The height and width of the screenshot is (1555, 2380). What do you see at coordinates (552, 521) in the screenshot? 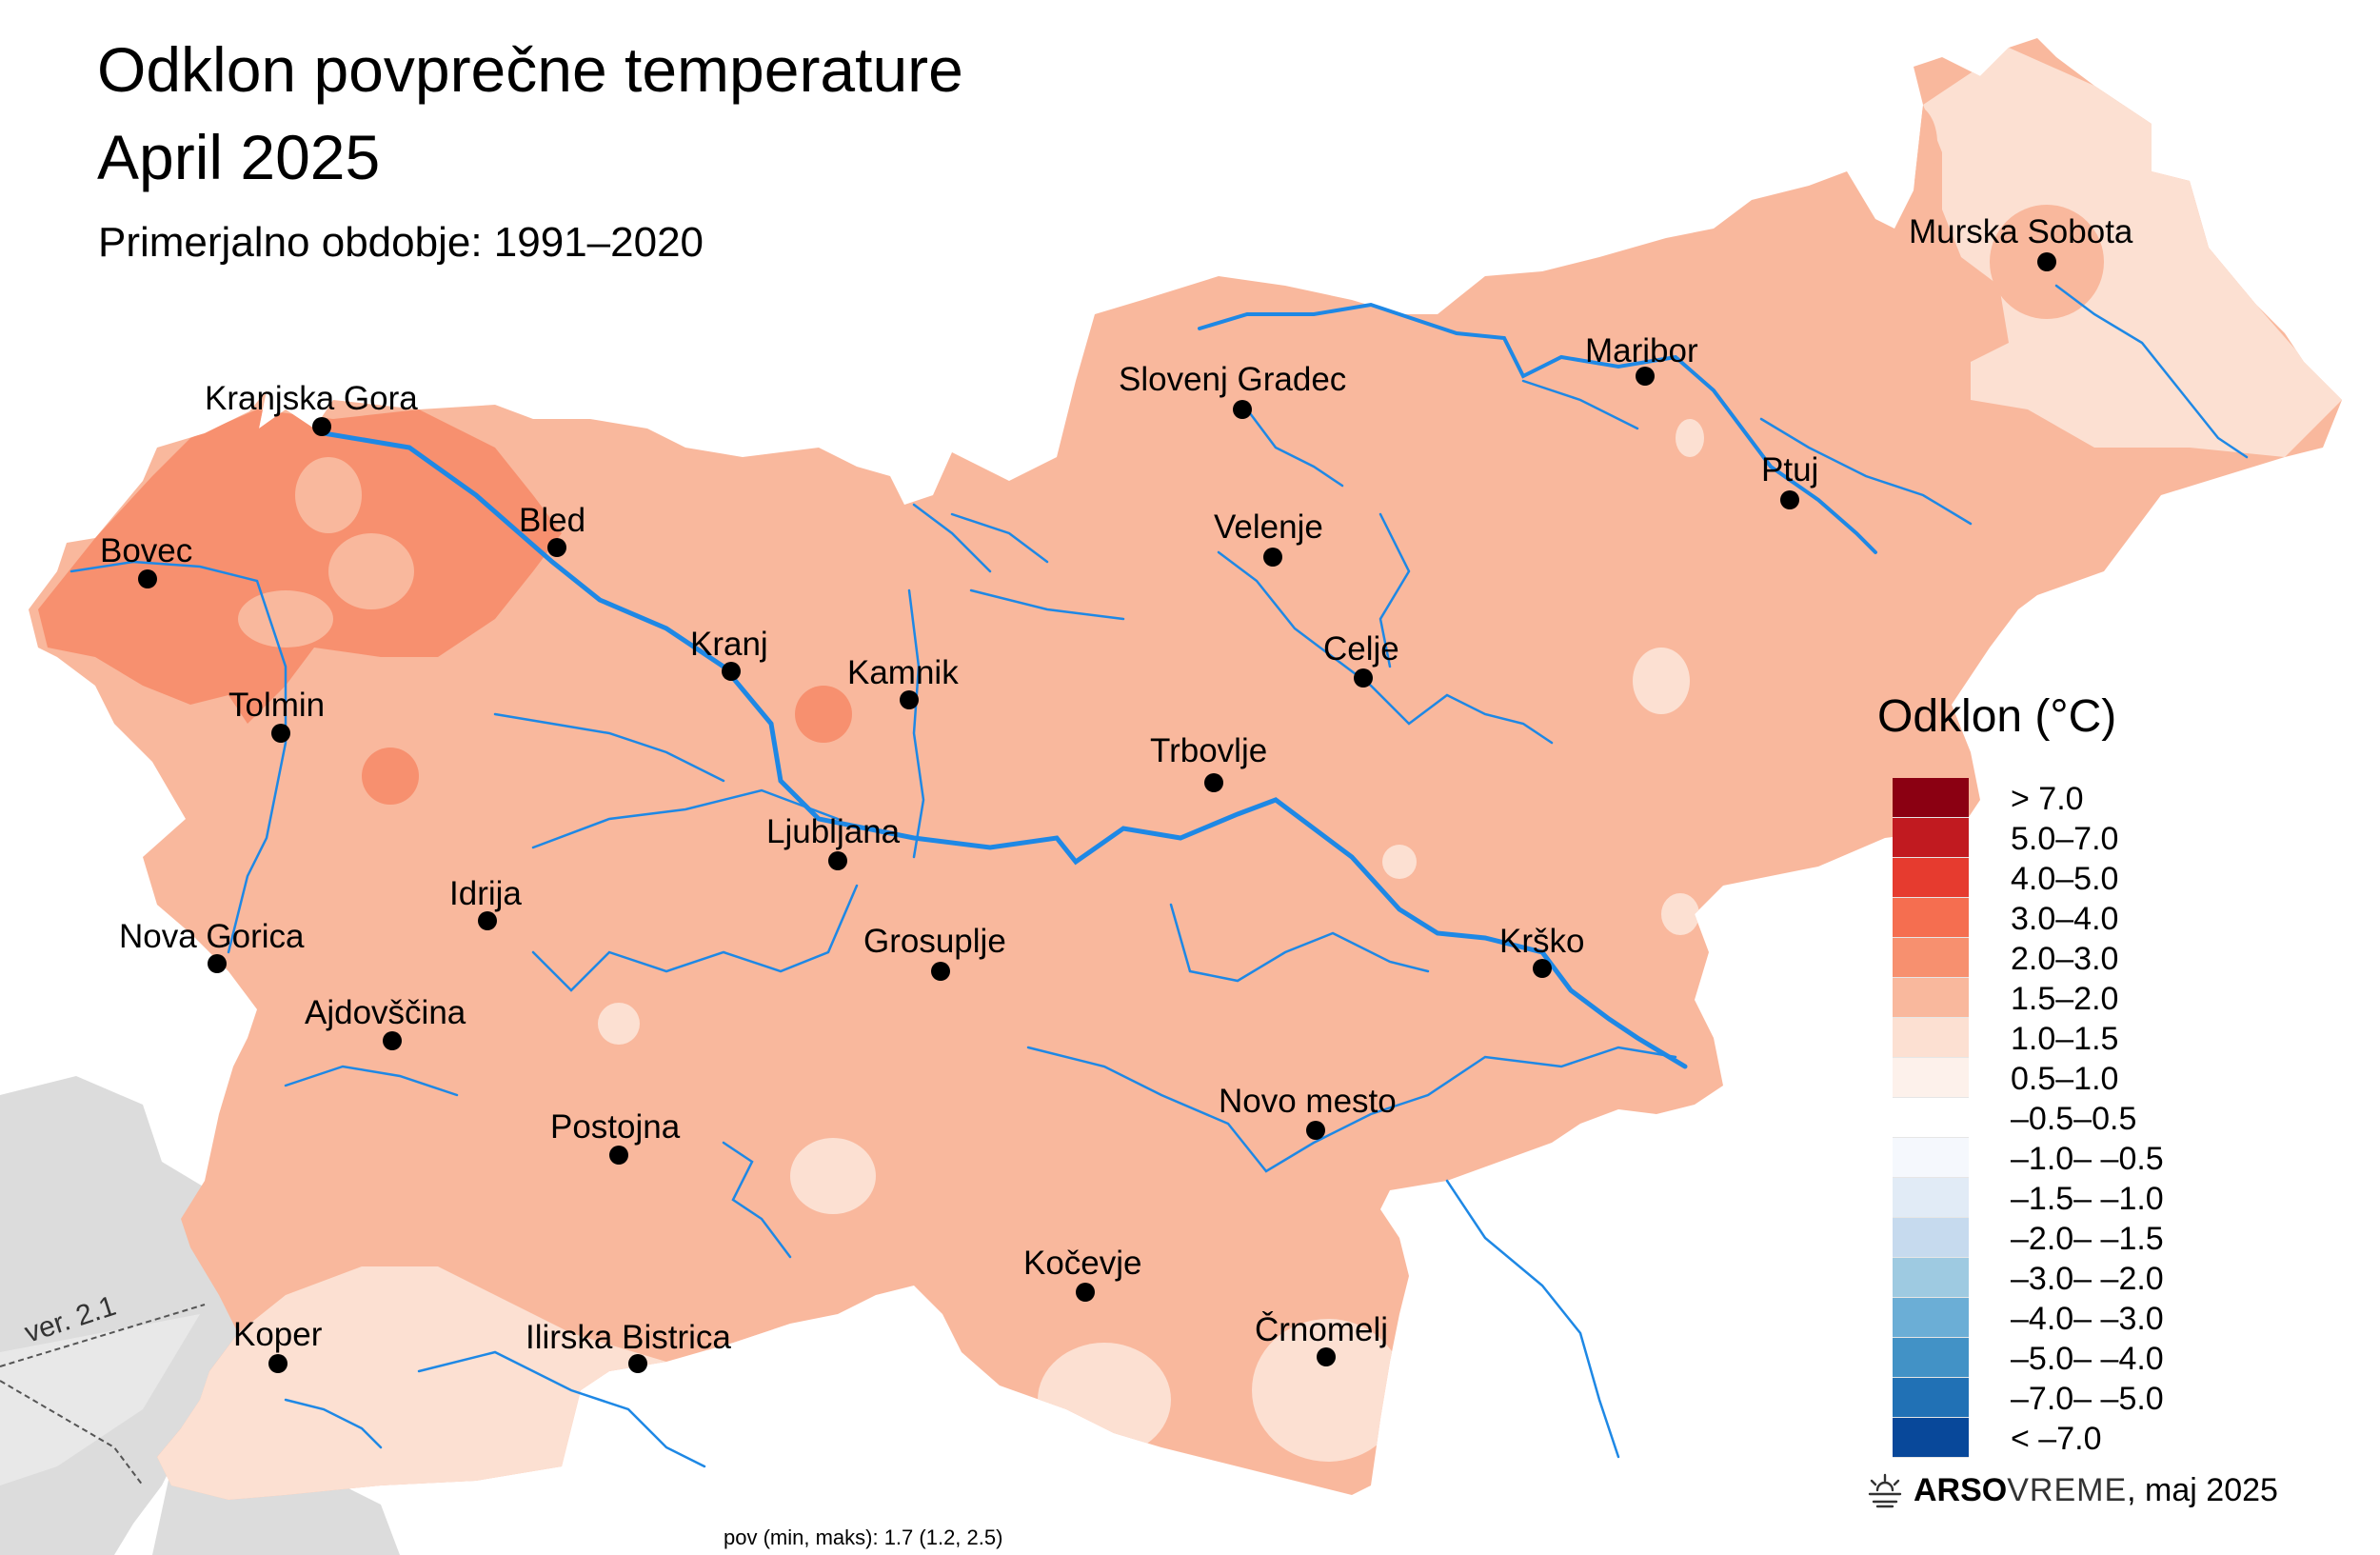
I see `city-label: Bled` at bounding box center [552, 521].